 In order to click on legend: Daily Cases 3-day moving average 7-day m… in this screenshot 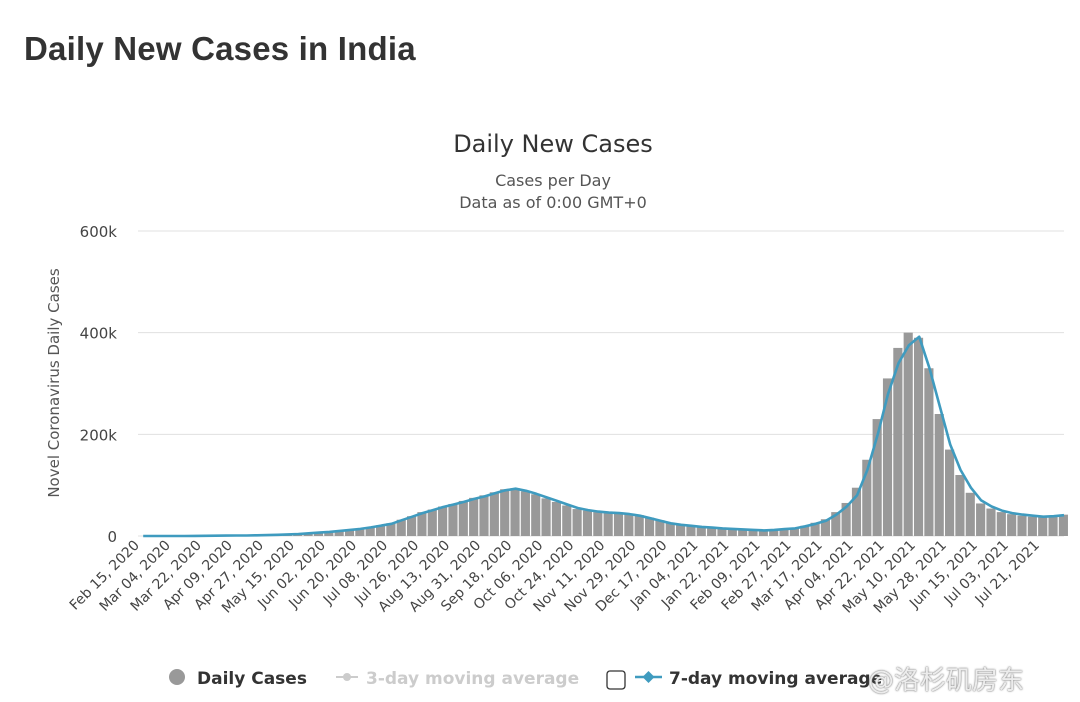, I will do `click(525, 679)`.